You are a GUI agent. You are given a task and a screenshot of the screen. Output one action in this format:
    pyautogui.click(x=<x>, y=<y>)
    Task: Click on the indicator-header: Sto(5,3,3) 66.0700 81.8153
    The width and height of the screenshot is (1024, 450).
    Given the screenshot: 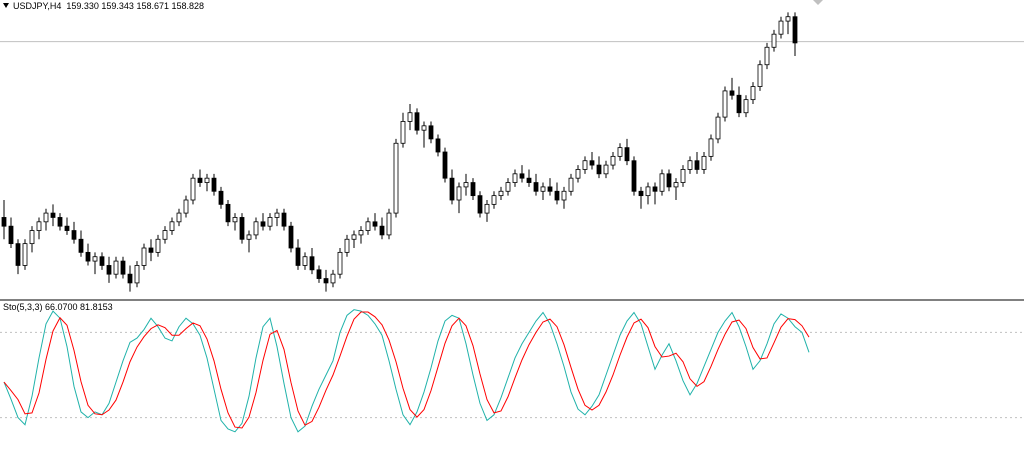 What is the action you would take?
    pyautogui.click(x=58, y=307)
    